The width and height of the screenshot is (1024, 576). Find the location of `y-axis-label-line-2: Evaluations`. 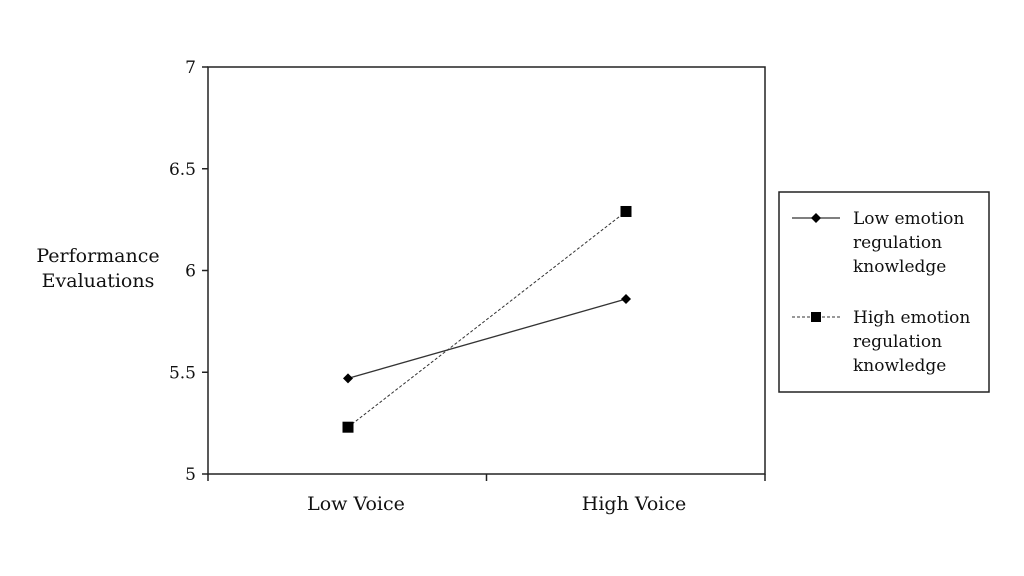

y-axis-label-line-2: Evaluations is located at coordinates (98, 281).